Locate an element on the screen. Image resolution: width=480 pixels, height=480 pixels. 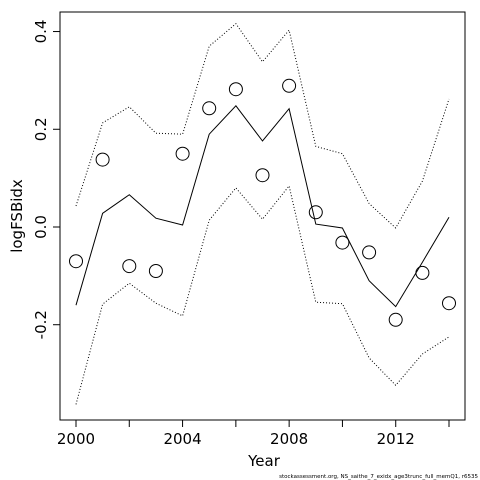
y-axis-title: logFSBidx is located at coordinates (17, 216).